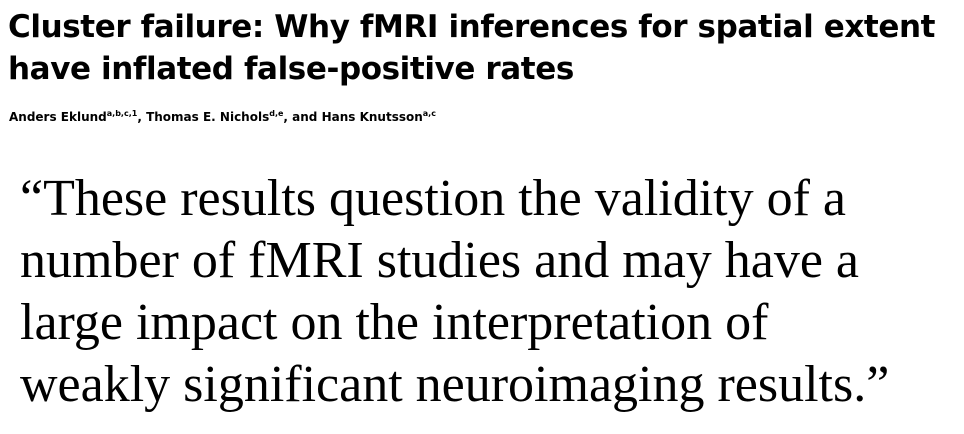  Describe the element at coordinates (291, 69) in the screenshot. I see `title-line-2: have inflated false-positive rates` at that location.